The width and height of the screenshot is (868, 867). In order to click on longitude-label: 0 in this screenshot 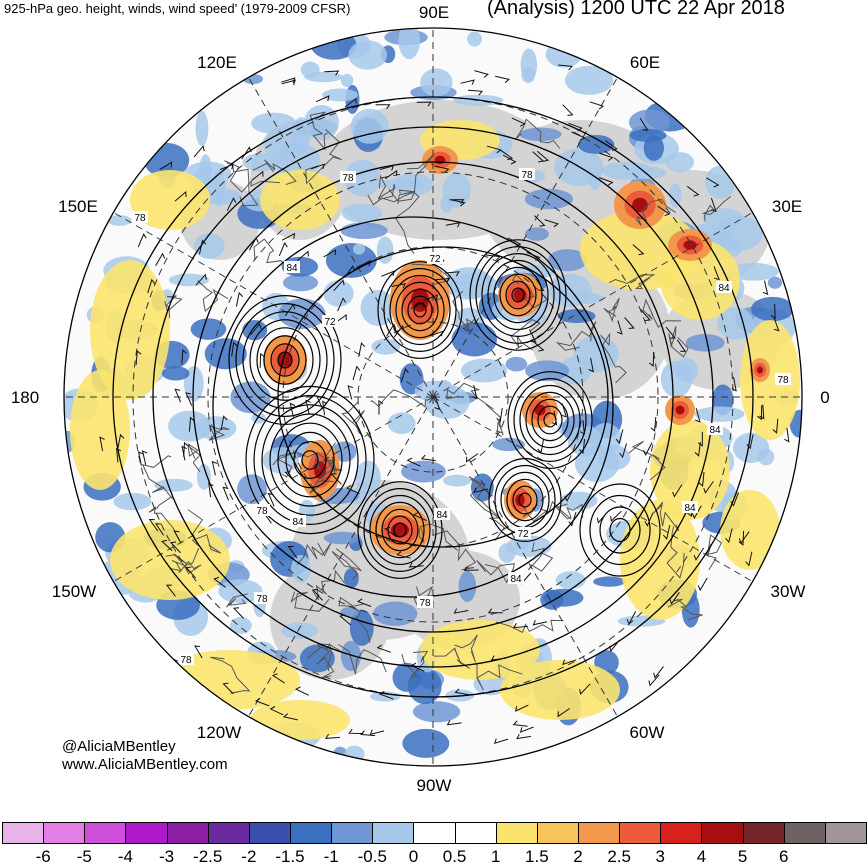, I will do `click(824, 397)`.